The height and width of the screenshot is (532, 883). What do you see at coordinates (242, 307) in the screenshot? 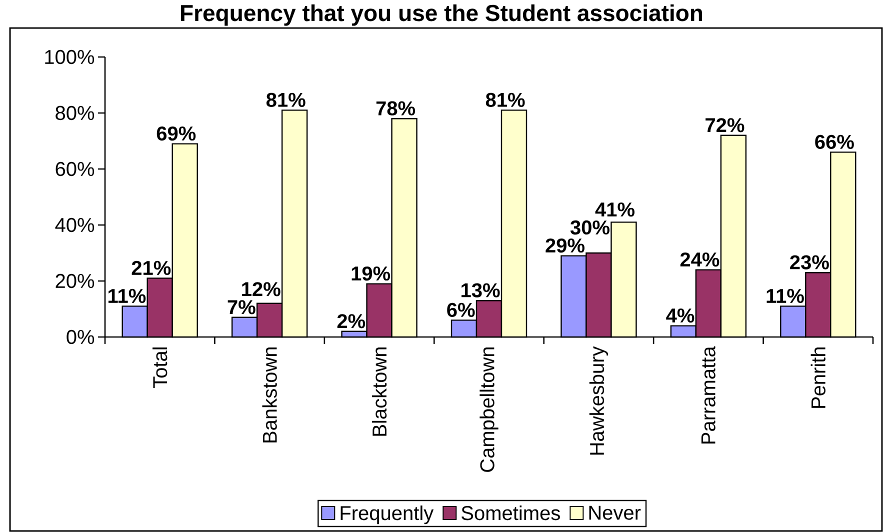
I see `data-label: 7%` at bounding box center [242, 307].